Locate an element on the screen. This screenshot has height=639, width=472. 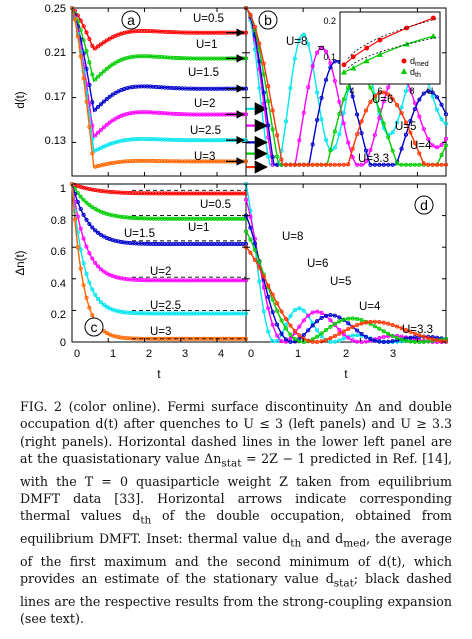
inset-ytick-0: 0.2 is located at coordinates (329, 21).